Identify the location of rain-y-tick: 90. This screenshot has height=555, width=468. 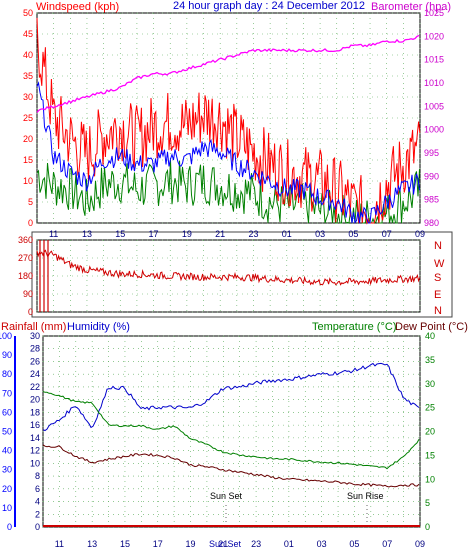
(7, 355).